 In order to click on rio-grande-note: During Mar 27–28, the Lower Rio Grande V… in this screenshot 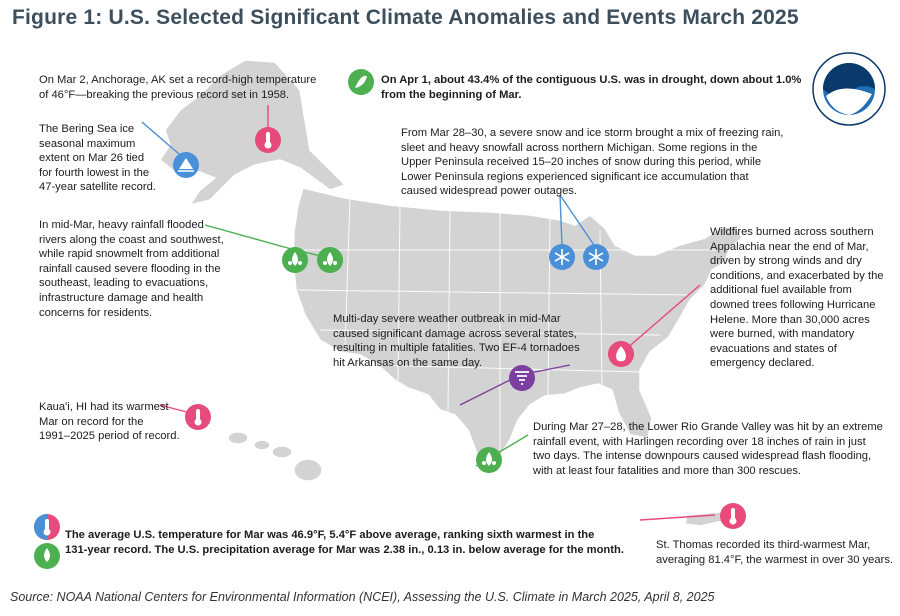, I will do `click(708, 449)`.